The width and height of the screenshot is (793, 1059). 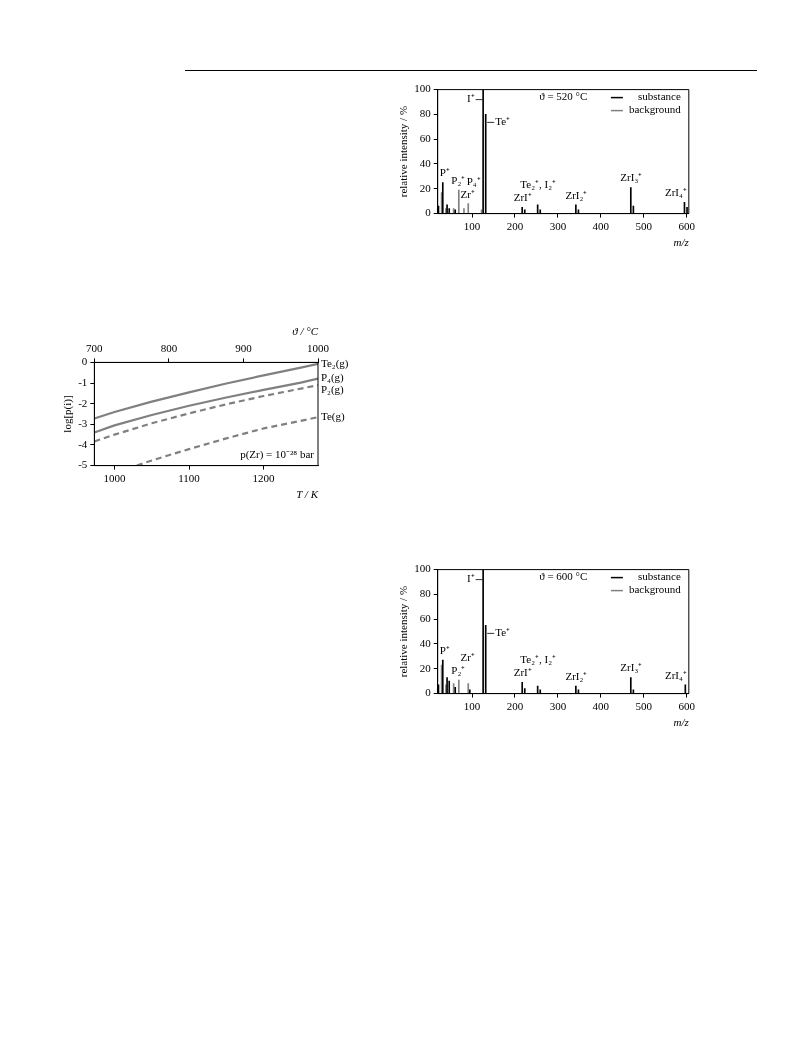 What do you see at coordinates (244, 347) in the screenshot?
I see `x2-tick-label: 900` at bounding box center [244, 347].